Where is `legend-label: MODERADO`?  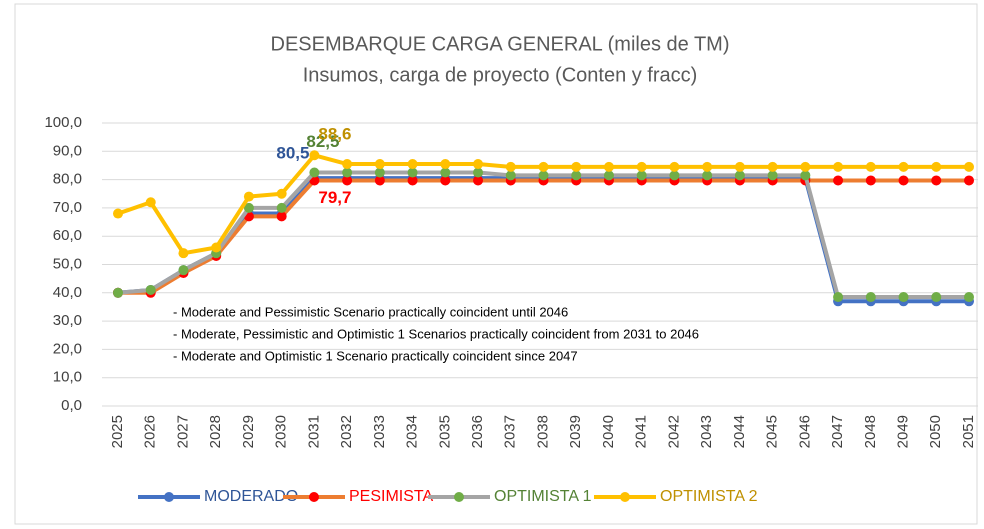
legend-label: MODERADO is located at coordinates (251, 496).